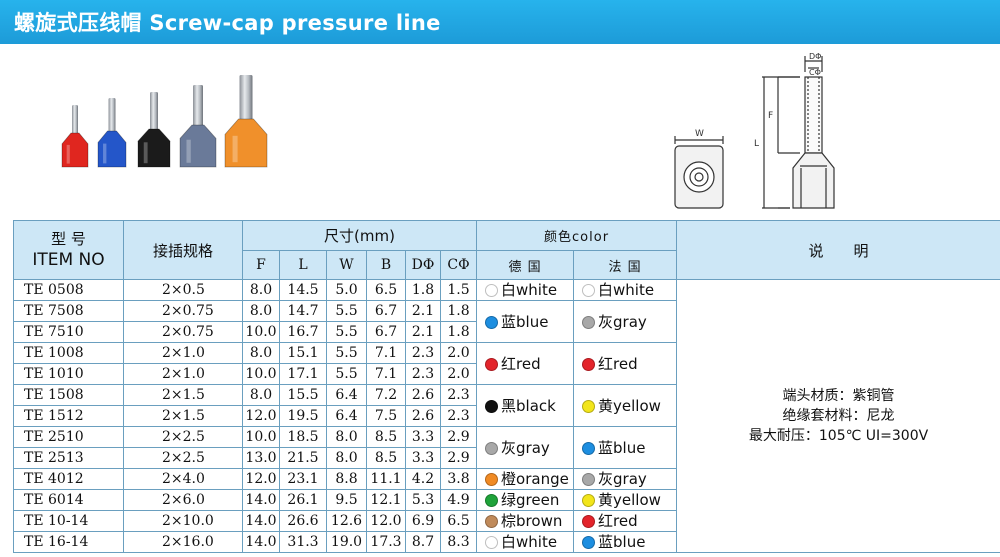  What do you see at coordinates (303, 416) in the screenshot?
I see `cell-l: 19.5` at bounding box center [303, 416].